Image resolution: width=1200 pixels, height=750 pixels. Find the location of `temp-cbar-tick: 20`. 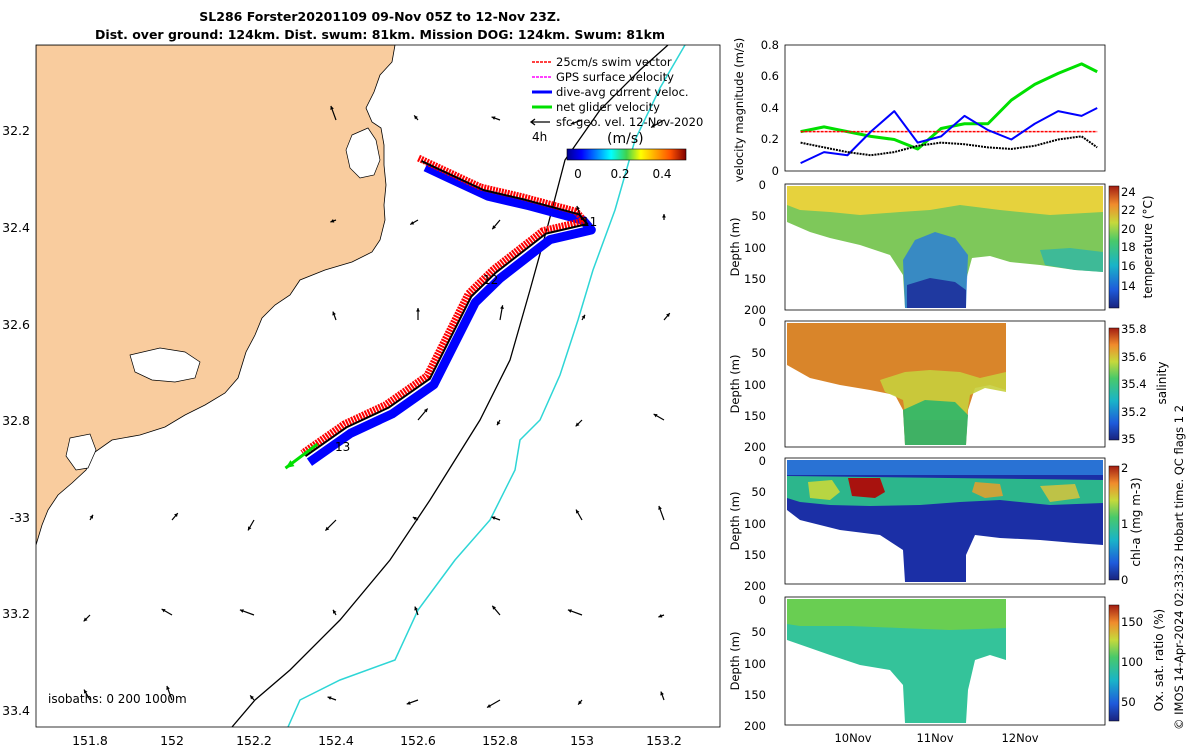

temp-cbar-tick: 20 is located at coordinates (1128, 229).